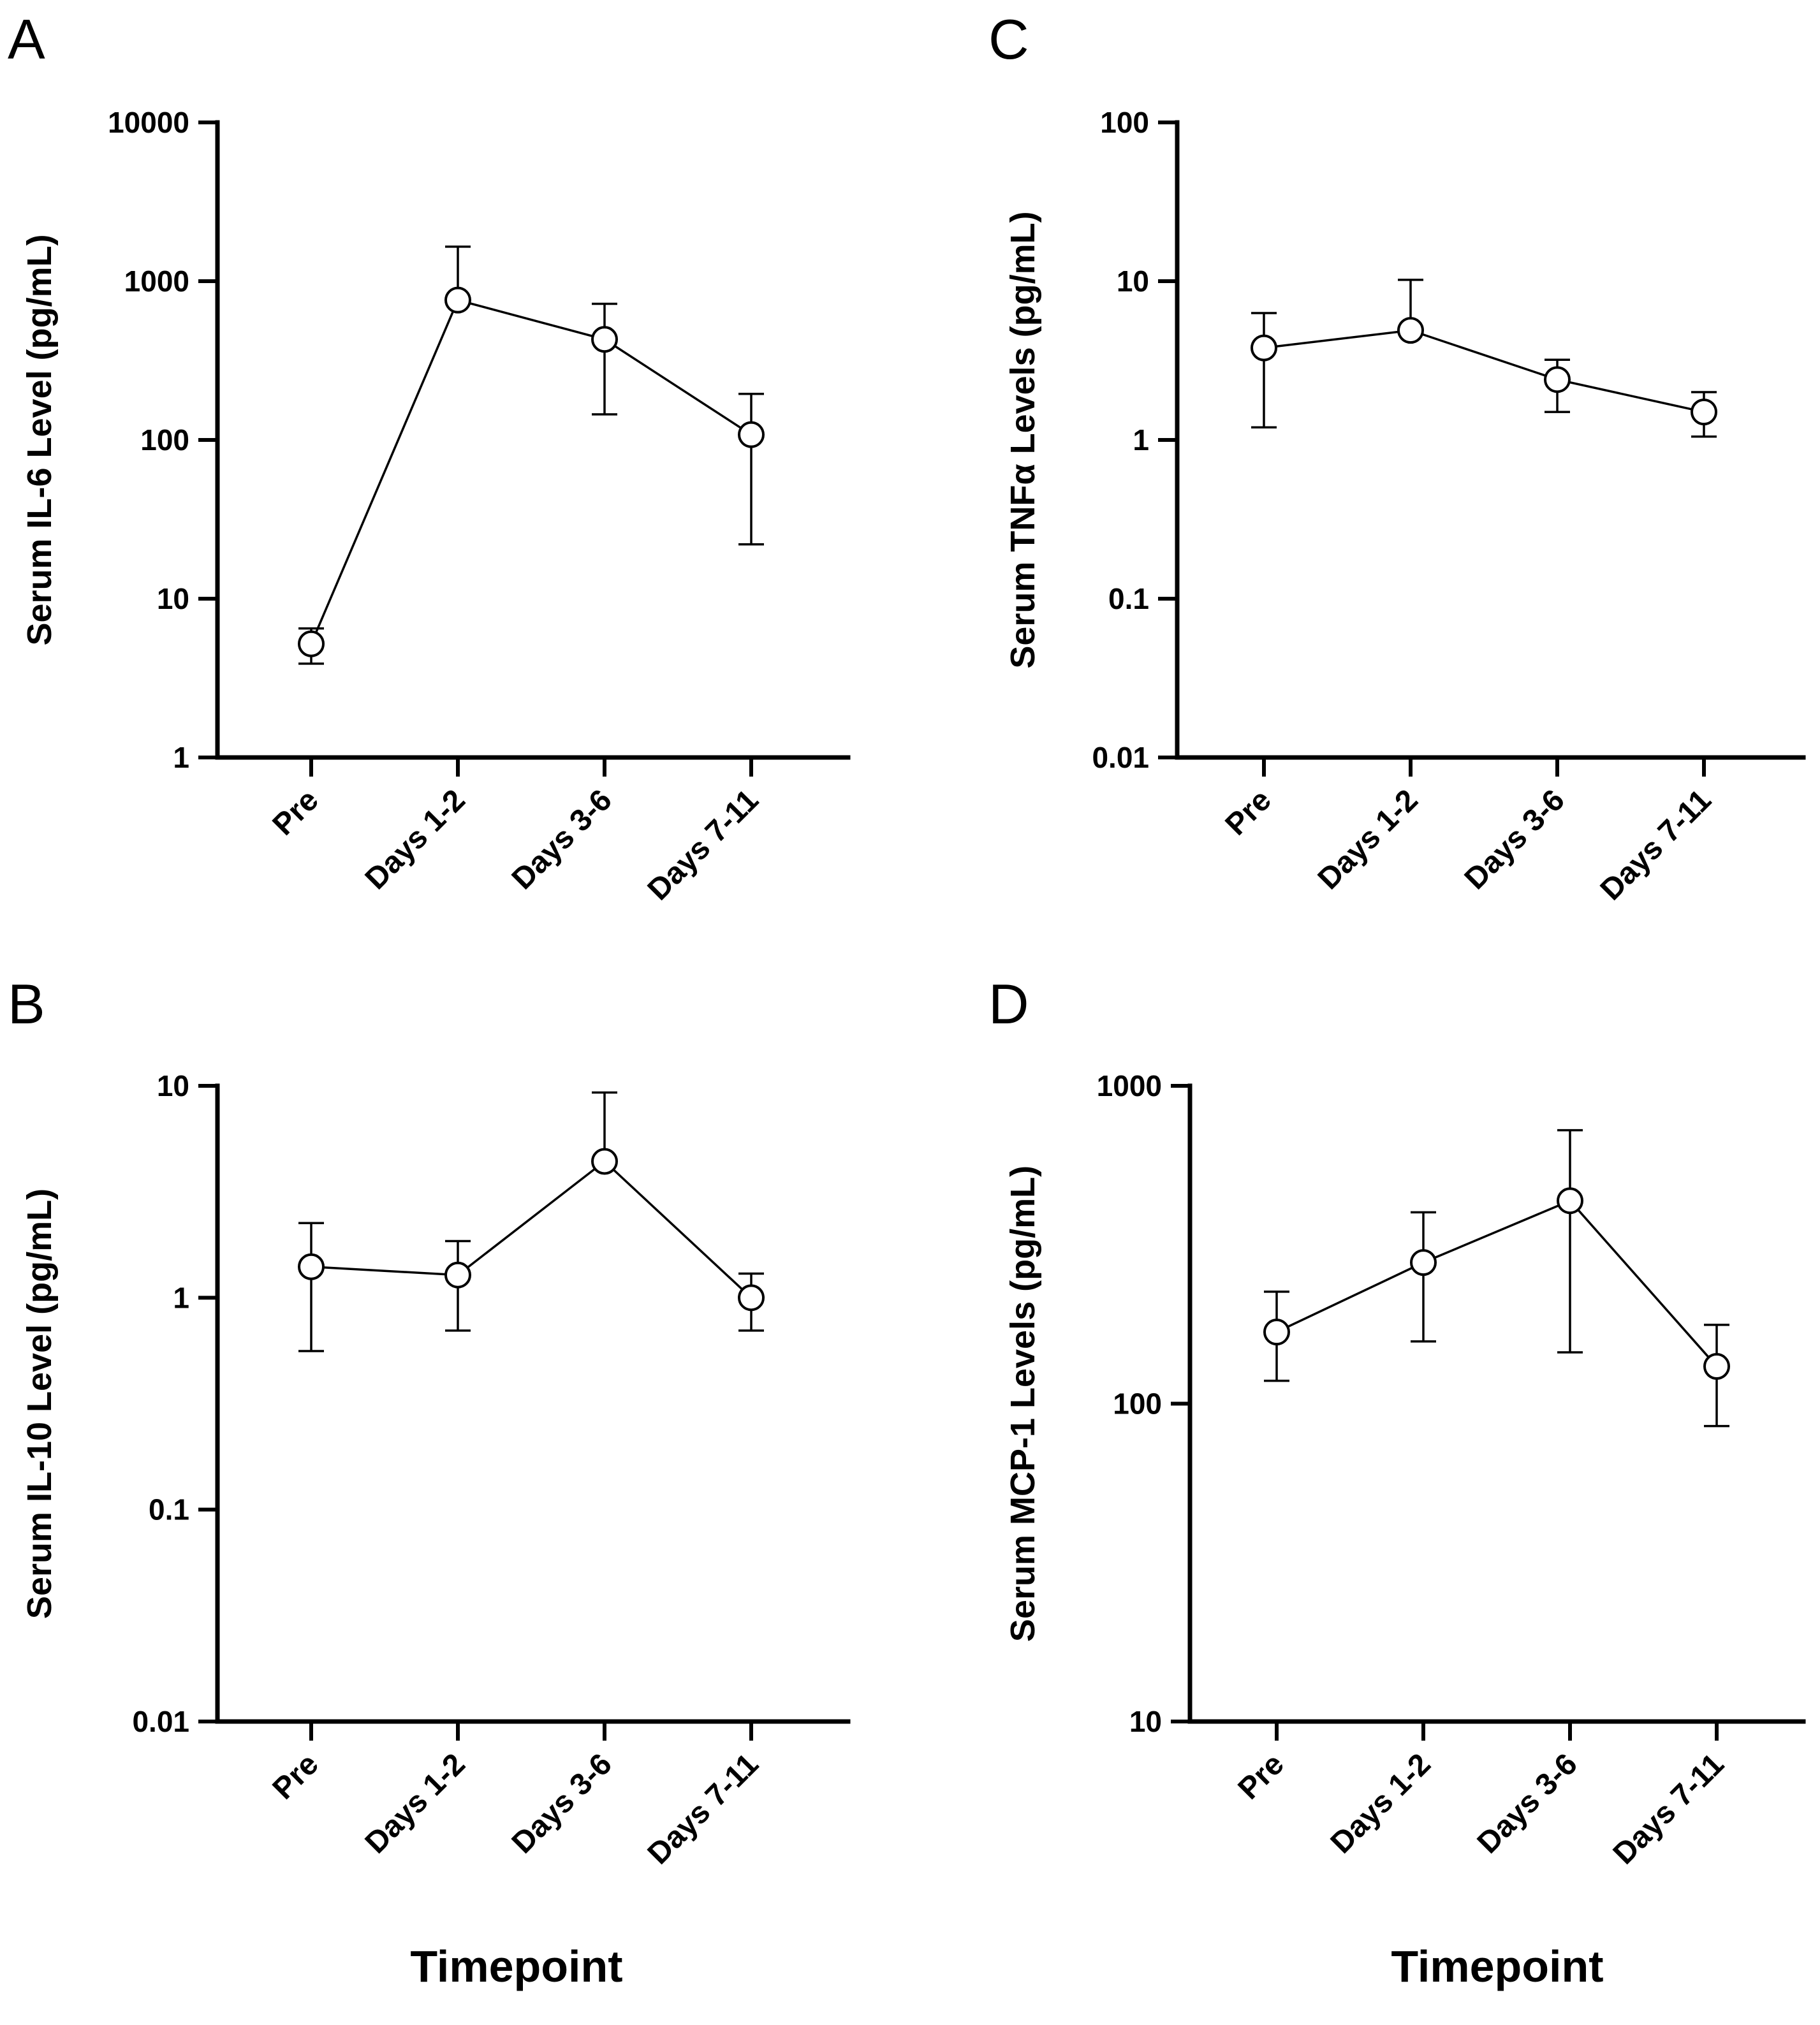 This screenshot has width=1820, height=2025. I want to click on y-axis-title: Serum IL-6 Level (pg/mL), so click(39, 439).